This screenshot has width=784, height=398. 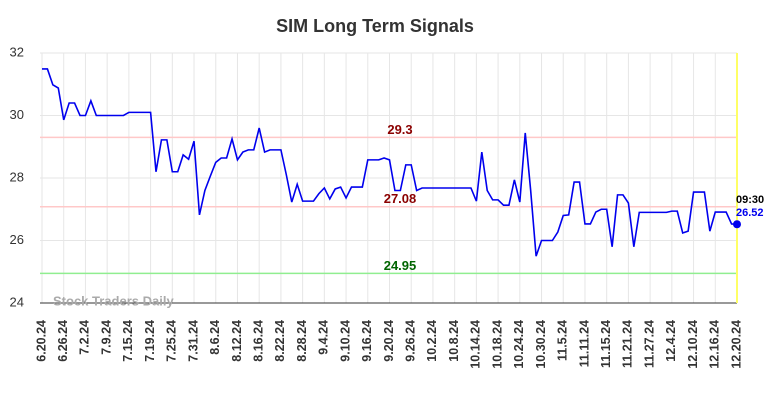 What do you see at coordinates (476, 344) in the screenshot?
I see `x-tick-label: 10.14.24` at bounding box center [476, 344].